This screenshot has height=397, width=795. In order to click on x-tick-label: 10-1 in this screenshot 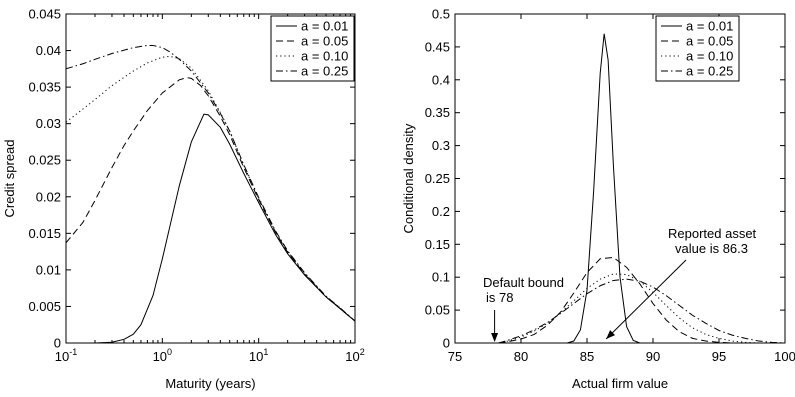, I will do `click(66, 355)`.